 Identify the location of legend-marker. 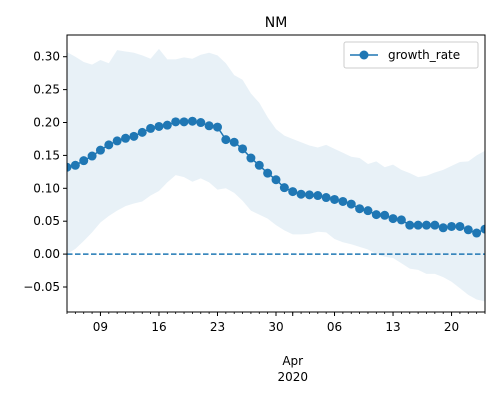
(364, 55).